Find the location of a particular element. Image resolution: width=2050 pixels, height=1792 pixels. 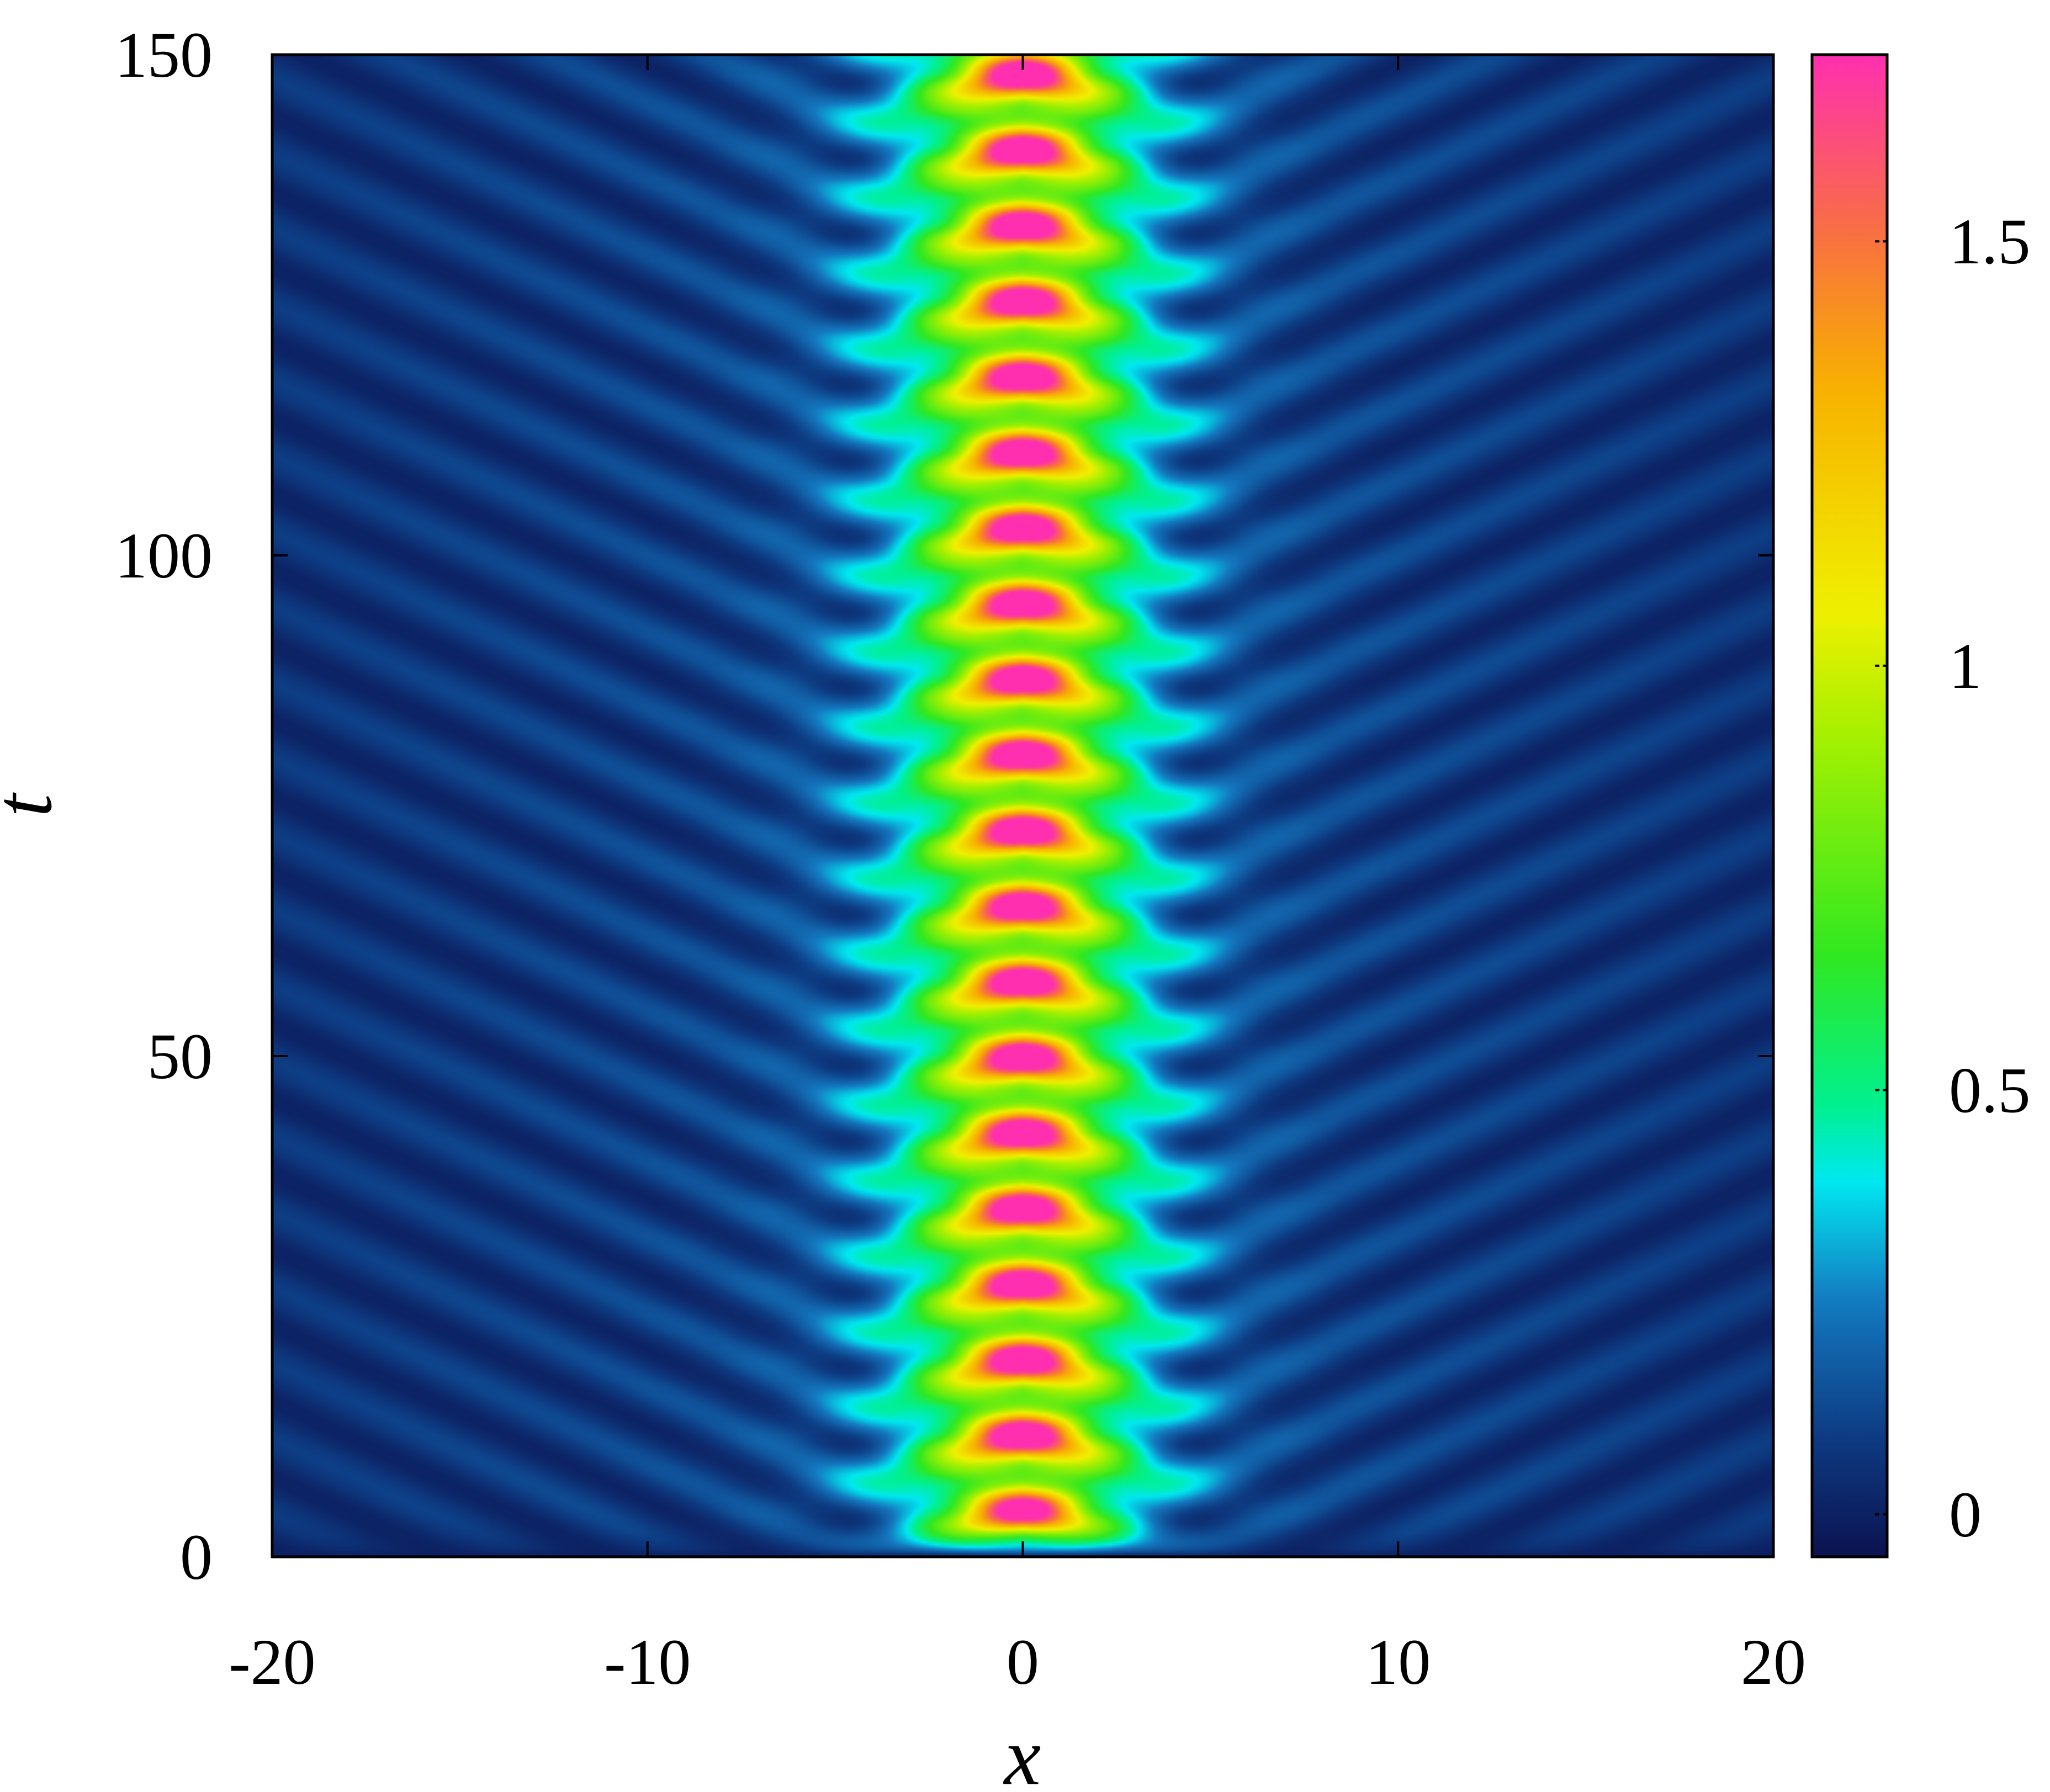

colorbar is located at coordinates (1849, 806).